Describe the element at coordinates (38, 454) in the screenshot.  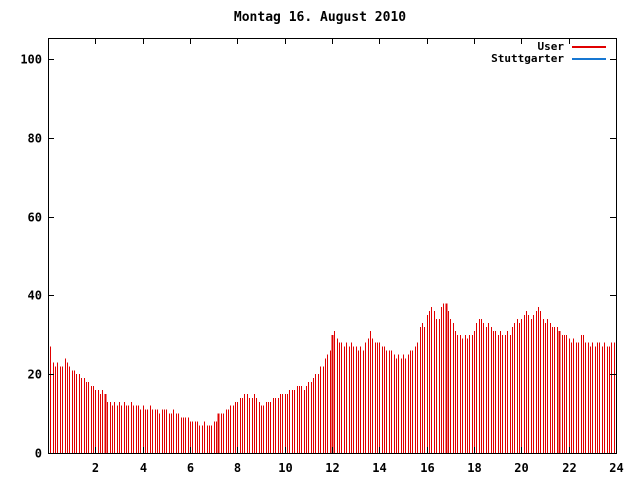
I see `y-tick-label: 0` at that location.